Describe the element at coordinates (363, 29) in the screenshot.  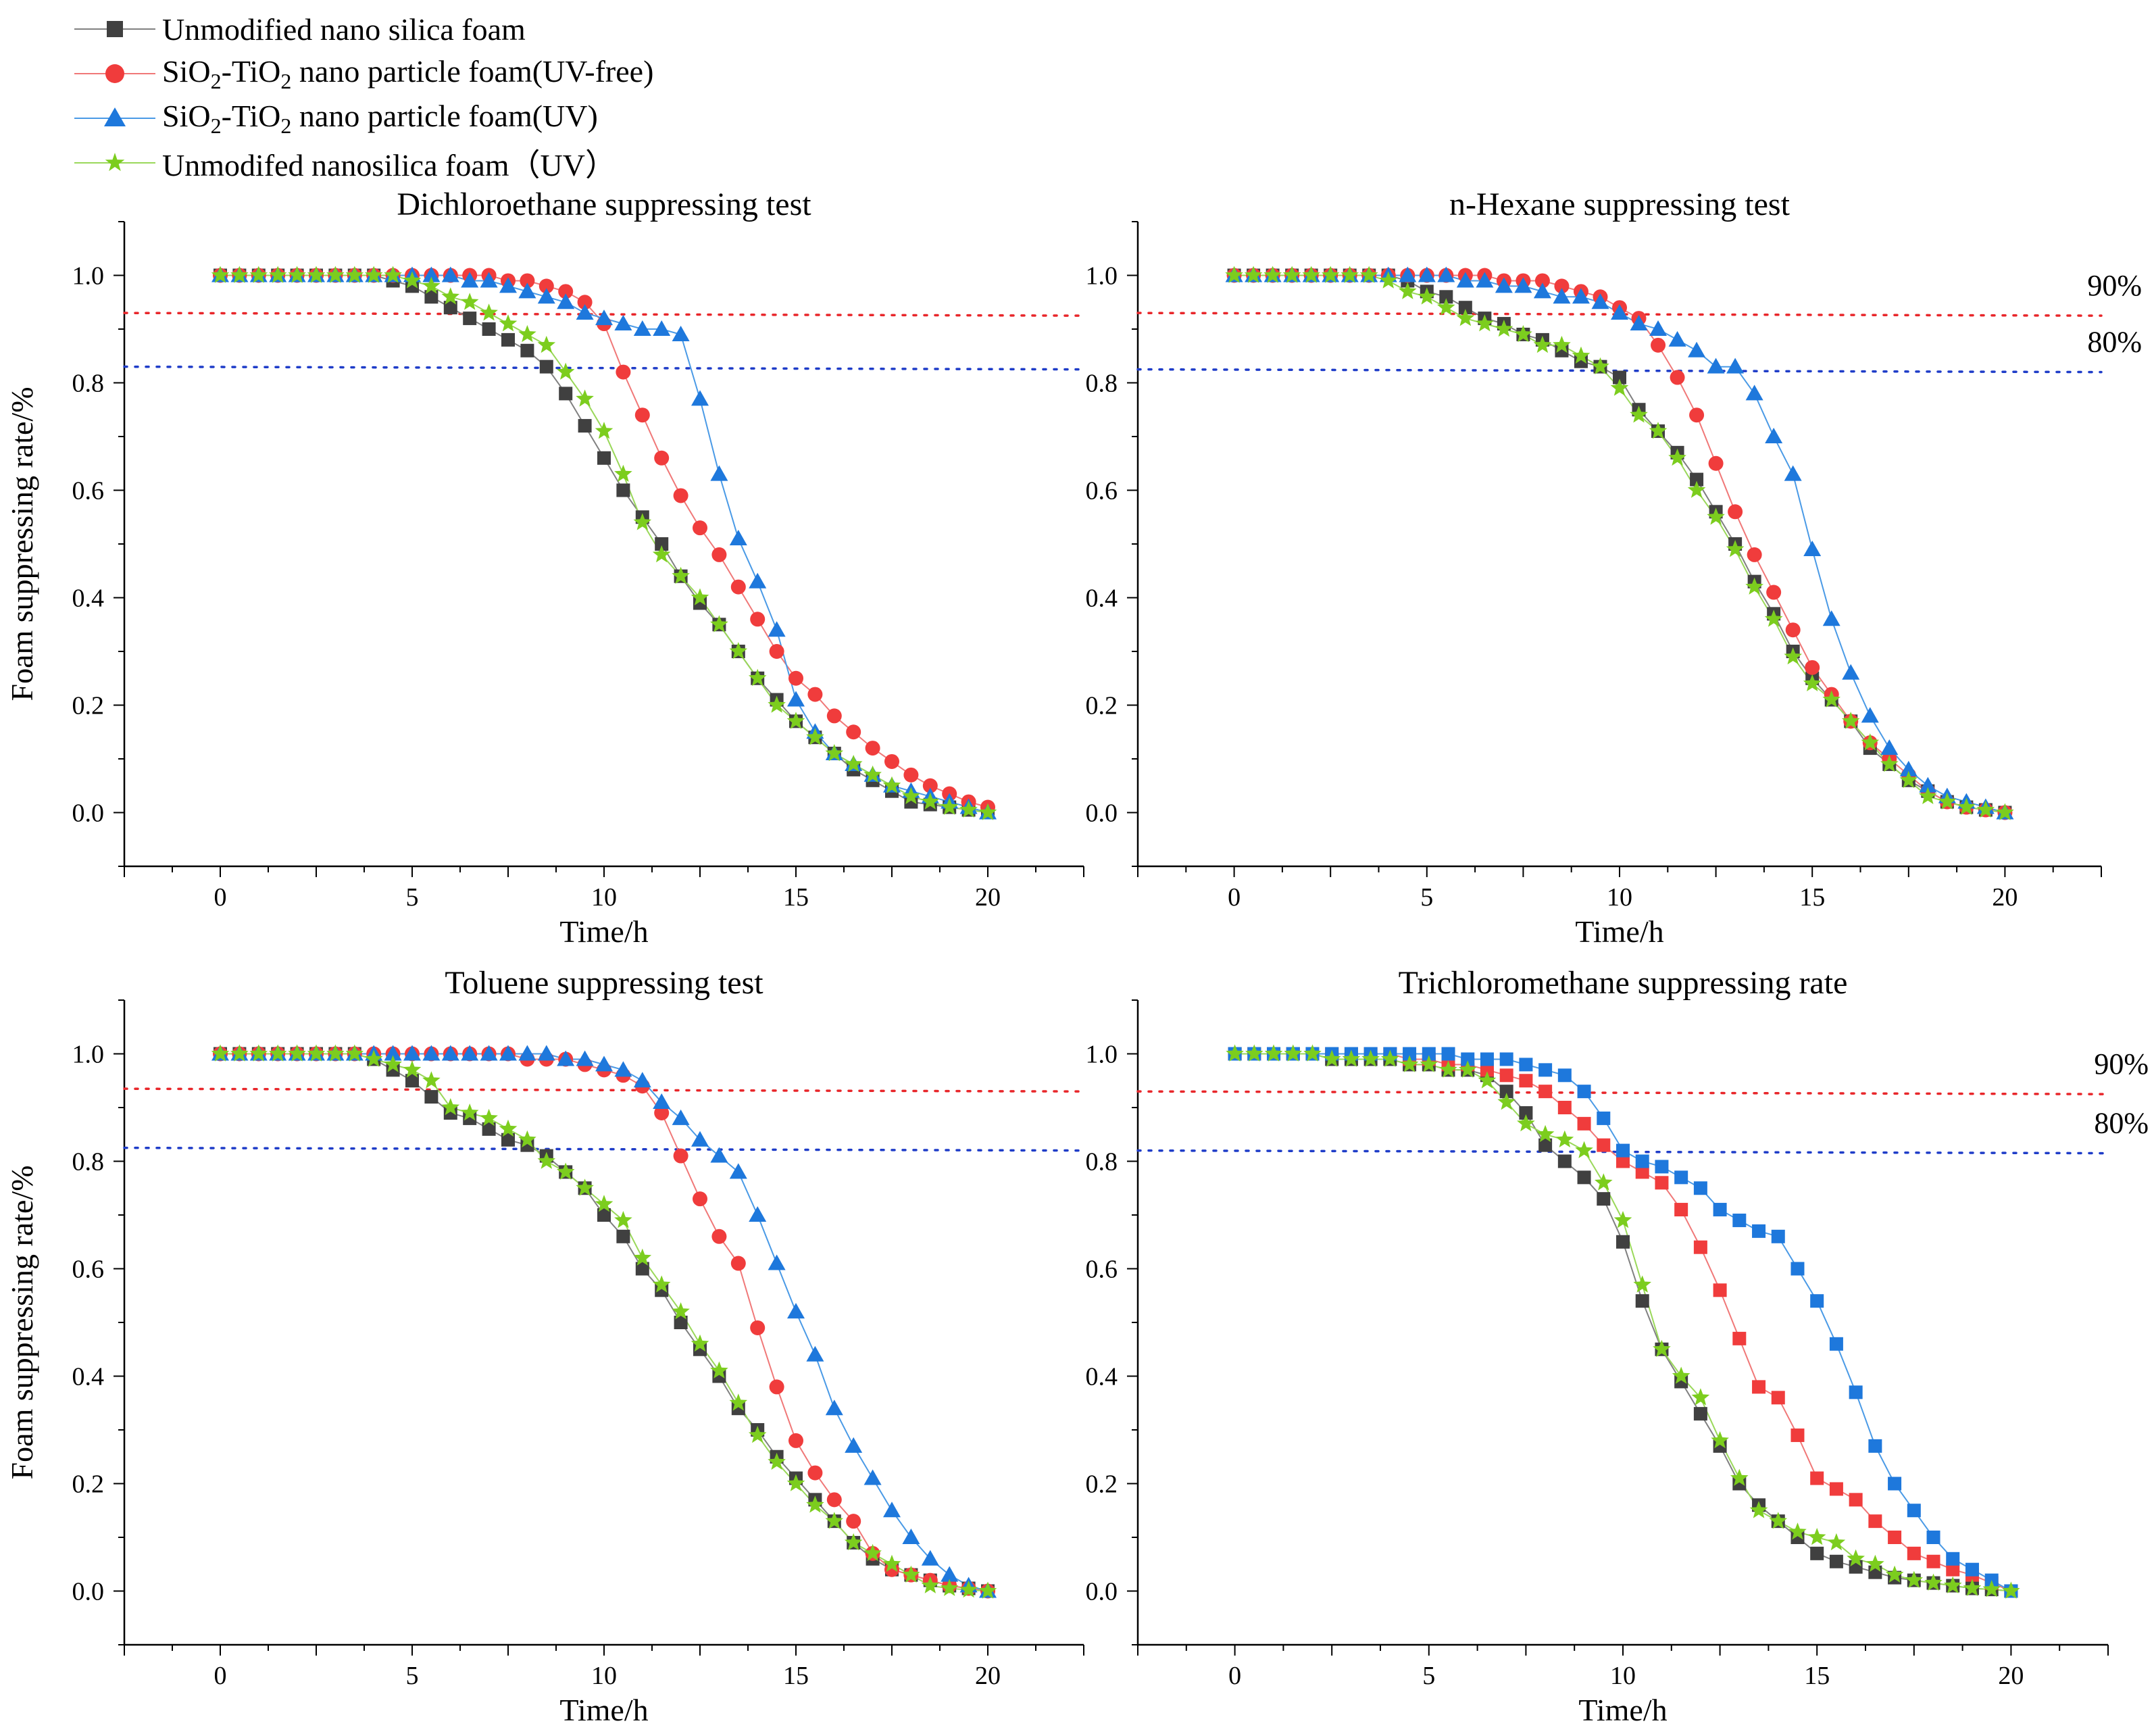
I see `legend-item-silica: Unmodified nano silica foam` at that location.